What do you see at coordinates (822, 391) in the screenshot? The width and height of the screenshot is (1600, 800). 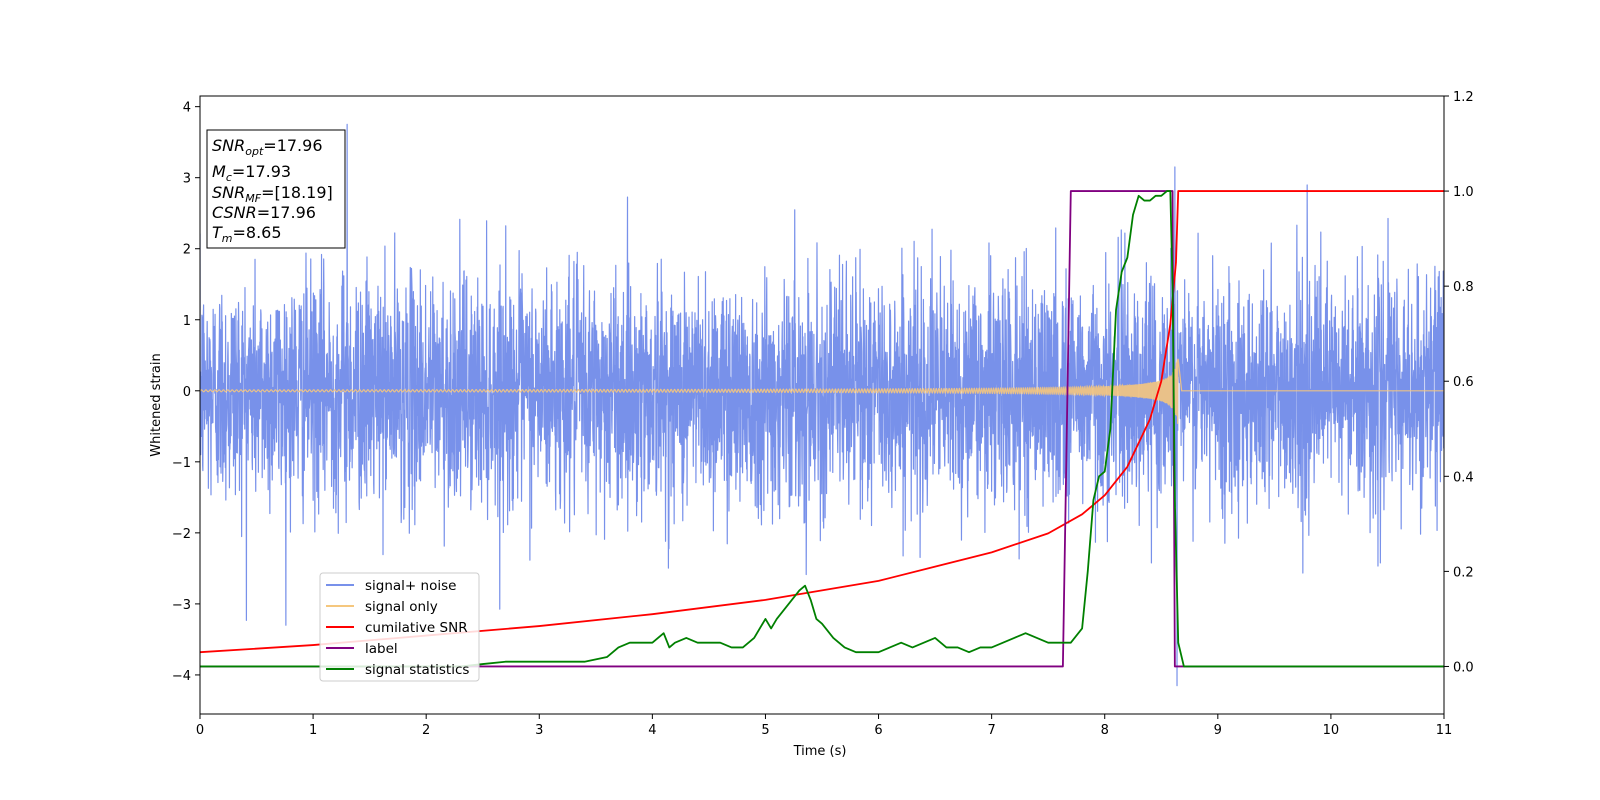 I see `series-signal-only` at bounding box center [822, 391].